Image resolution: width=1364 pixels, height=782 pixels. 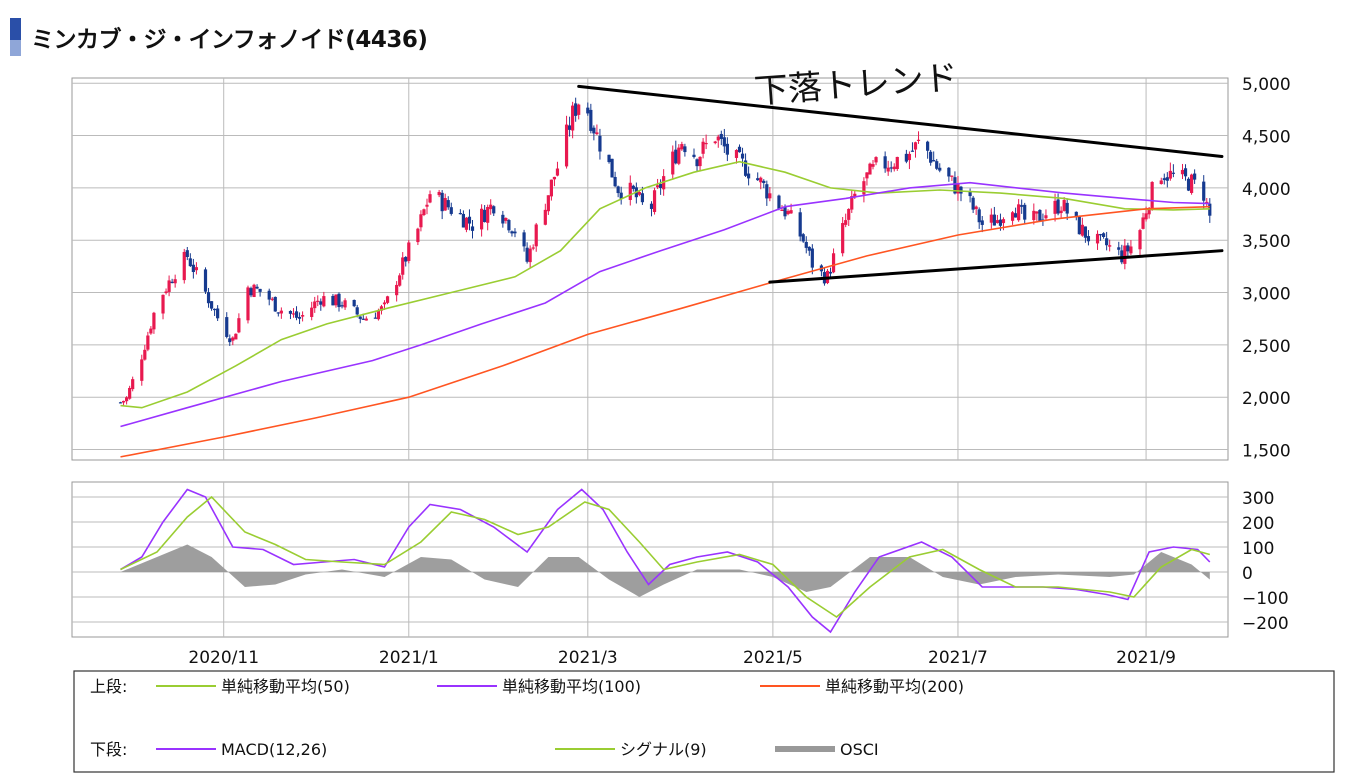 What do you see at coordinates (108, 749) in the screenshot?
I see `legend-lower-label: 下段:` at bounding box center [108, 749].